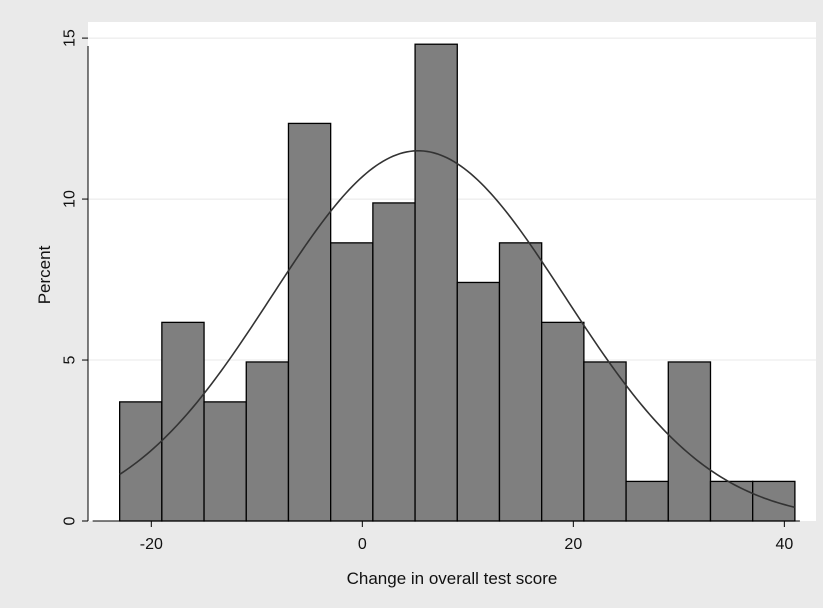 The height and width of the screenshot is (608, 823). What do you see at coordinates (70, 520) in the screenshot?
I see `y-tick-label: 0` at bounding box center [70, 520].